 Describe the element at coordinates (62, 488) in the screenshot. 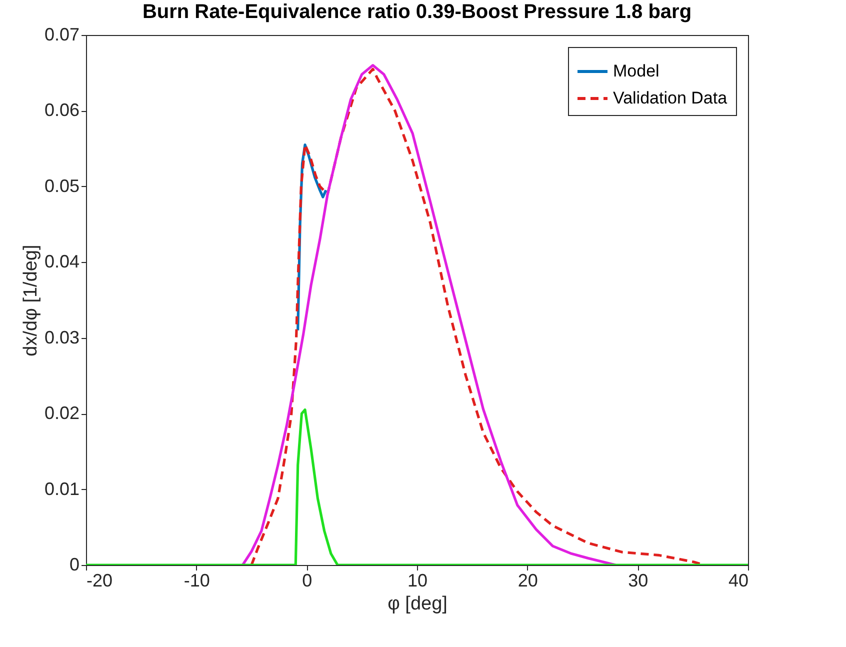

I see `y-tick-label: 0.01` at that location.